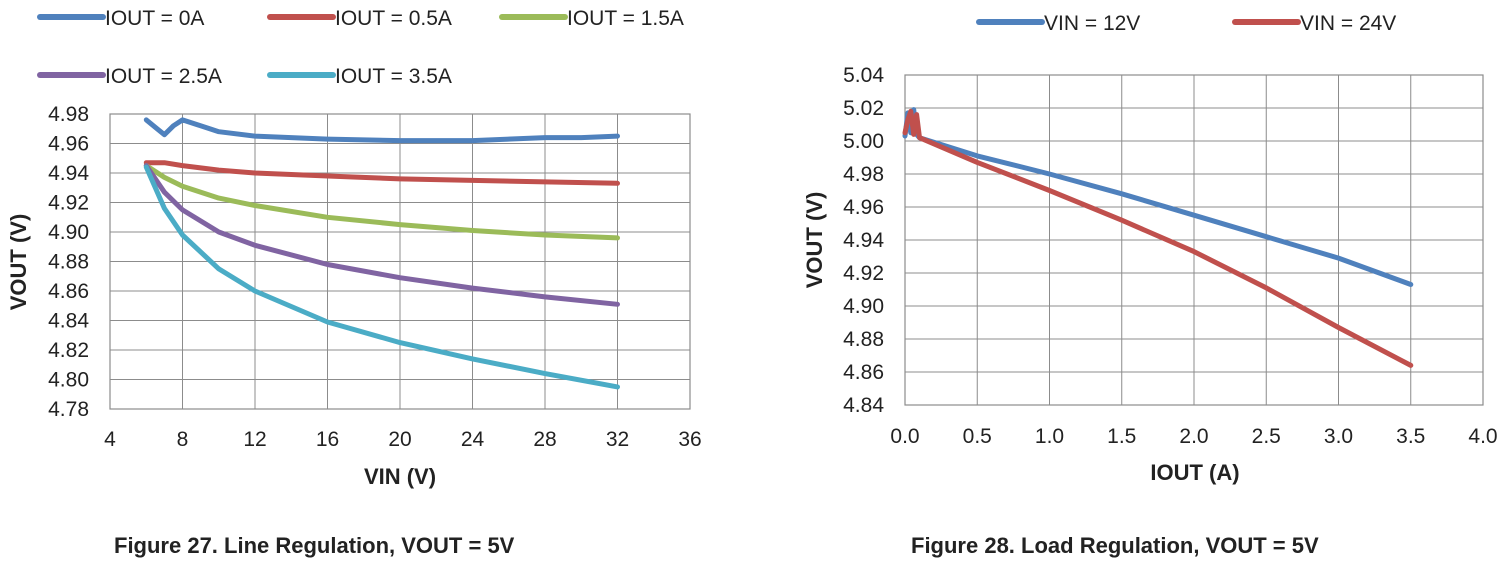  I want to click on load-reg-legend-label-2: VIN = 24V, so click(1348, 23).